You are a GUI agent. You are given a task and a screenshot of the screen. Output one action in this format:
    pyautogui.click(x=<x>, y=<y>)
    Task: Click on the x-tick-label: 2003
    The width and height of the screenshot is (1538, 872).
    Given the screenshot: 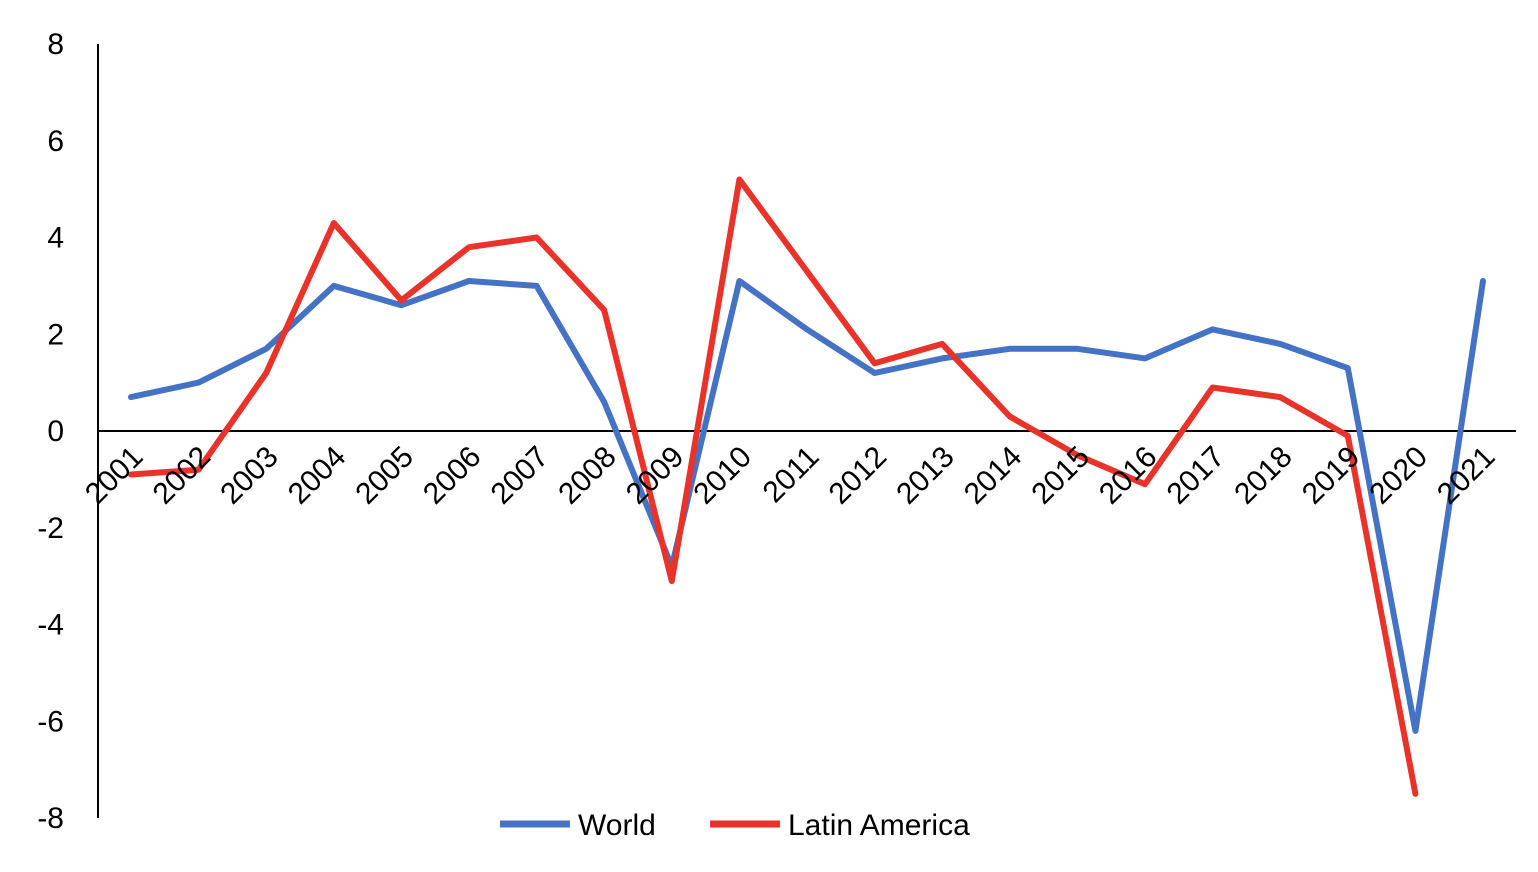 What is the action you would take?
    pyautogui.click(x=249, y=475)
    